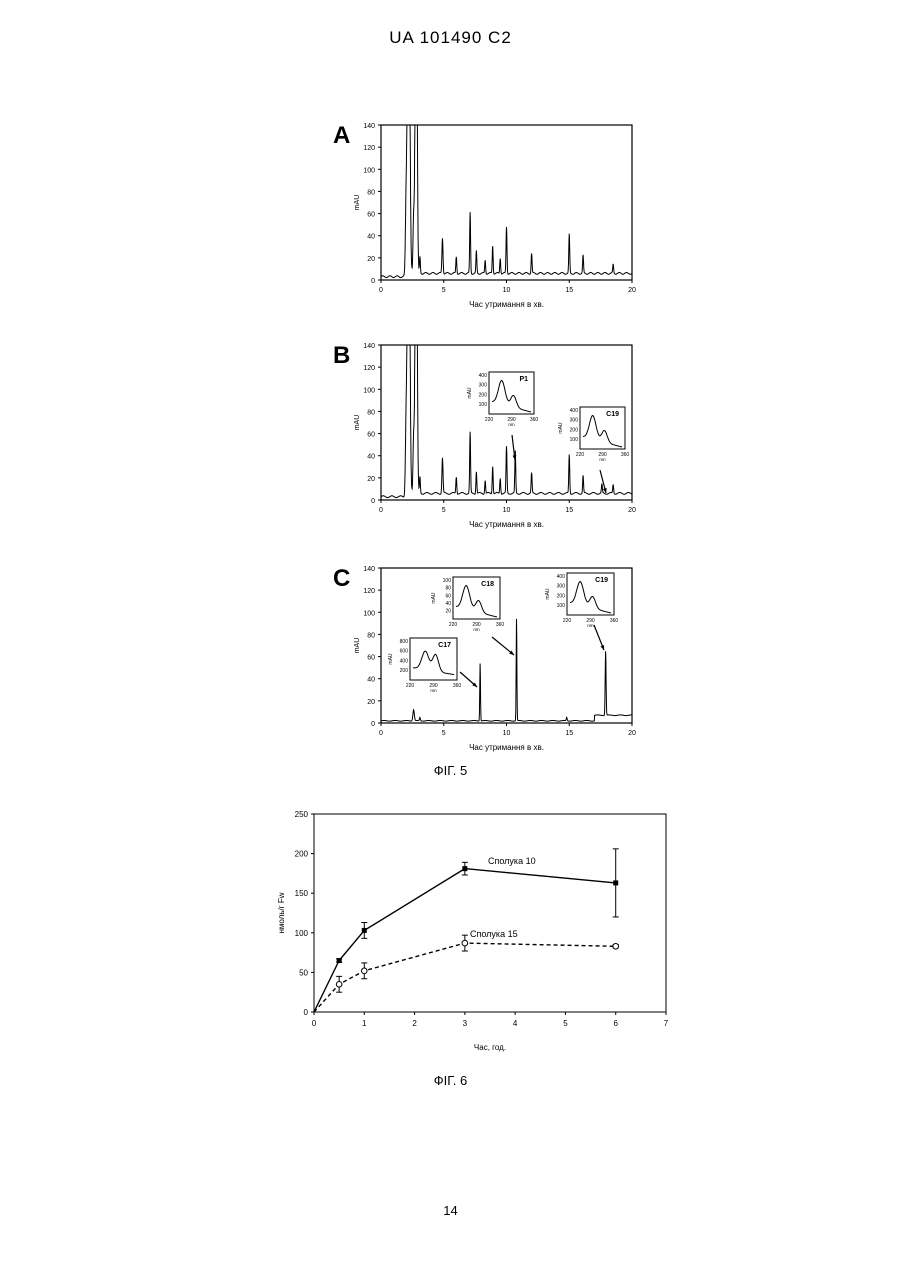 The width and height of the screenshot is (901, 1273). I want to click on inset-y-tick: 20, so click(448, 612).